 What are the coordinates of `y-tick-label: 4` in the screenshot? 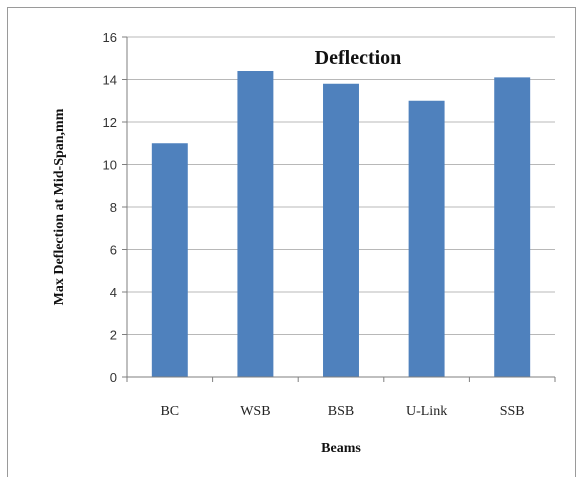 It's located at (113, 292).